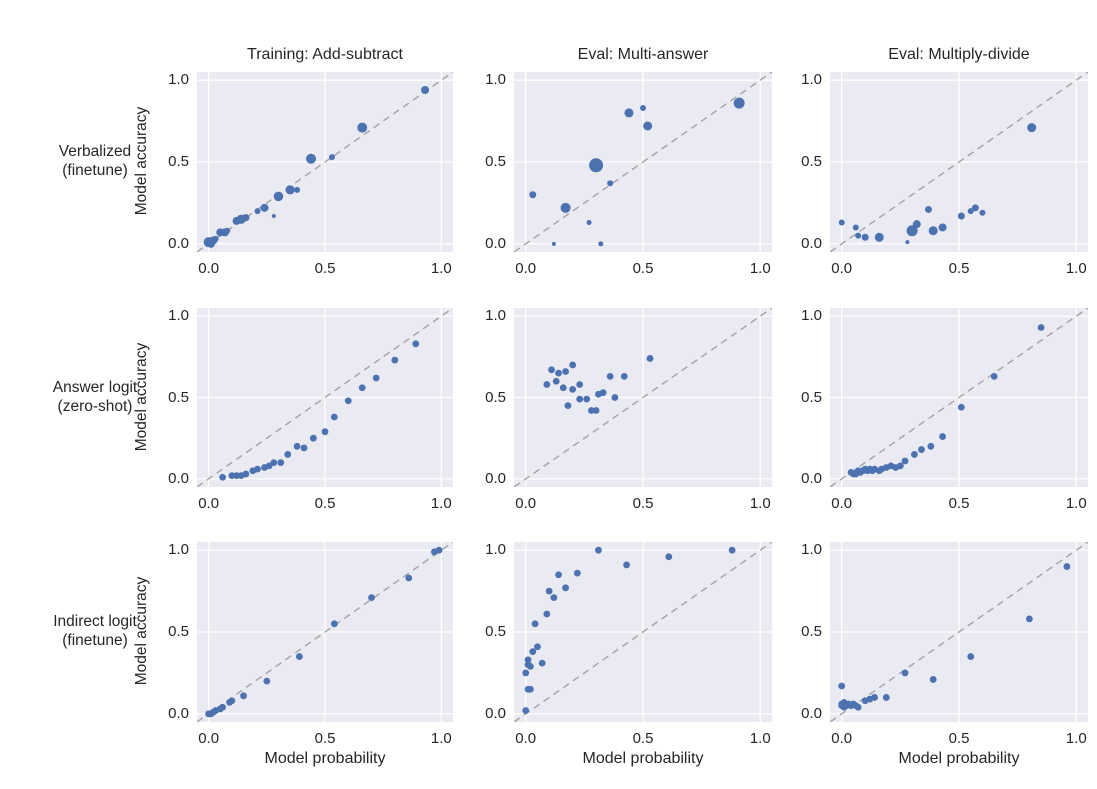 The width and height of the screenshot is (1097, 789). Describe the element at coordinates (325, 54) in the screenshot. I see `subplot-title: Training: Add-subtract` at that location.